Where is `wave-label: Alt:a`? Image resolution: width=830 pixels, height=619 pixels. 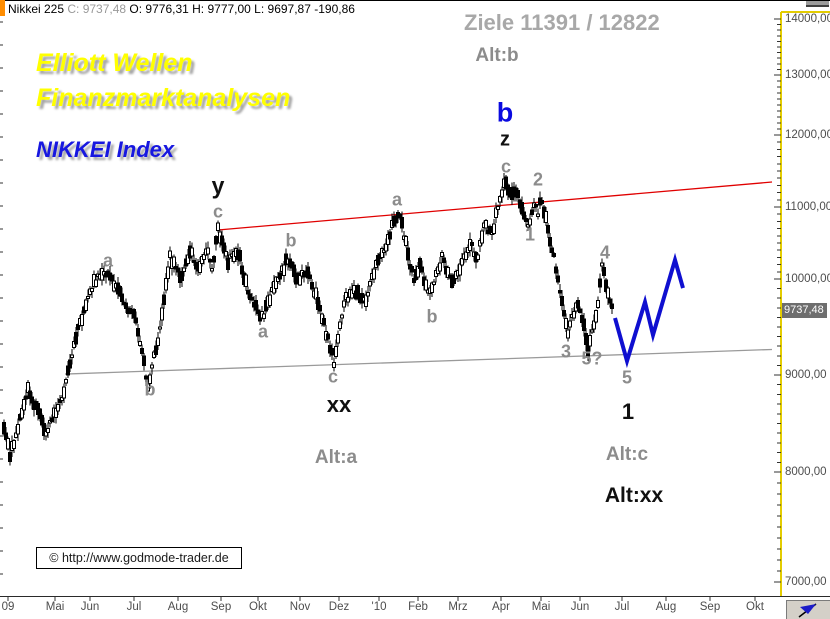
wave-label: Alt:a is located at coordinates (336, 457).